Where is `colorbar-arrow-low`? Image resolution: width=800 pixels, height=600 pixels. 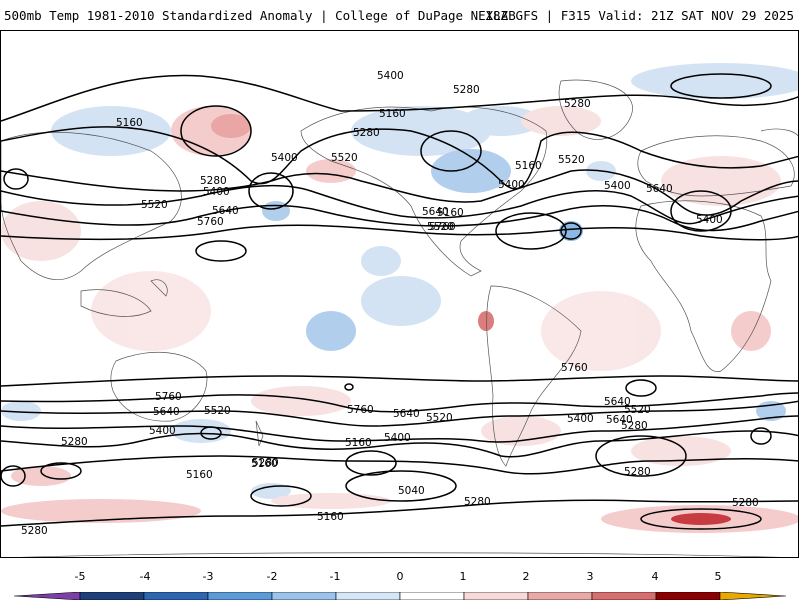 colorbar-arrow-low is located at coordinates (47, 596).